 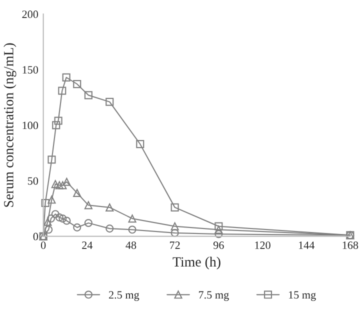 What do you see at coordinates (30, 70) in the screenshot?
I see `y-tick-label: 150` at bounding box center [30, 70].